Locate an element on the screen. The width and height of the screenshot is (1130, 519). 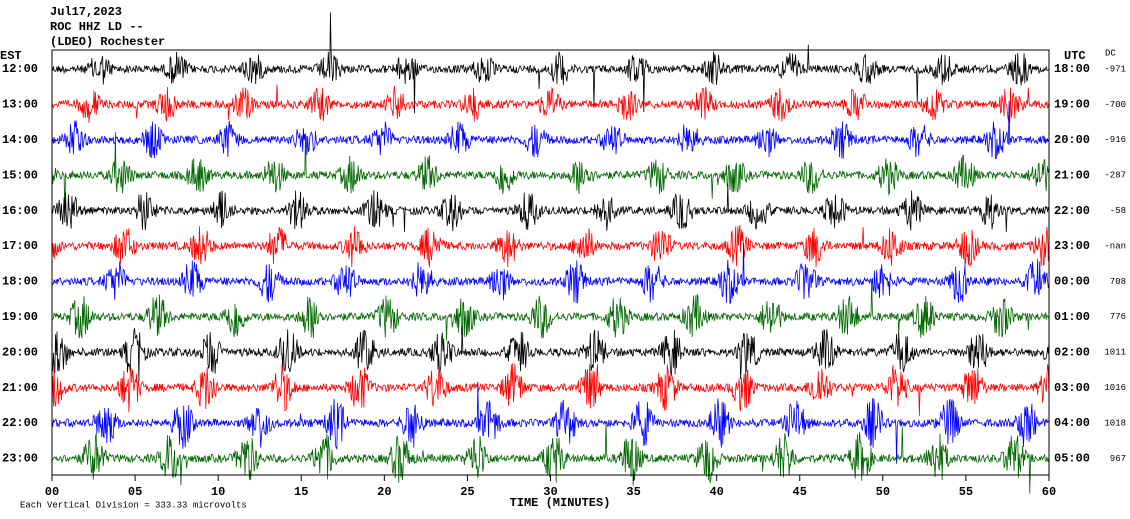
utc-label: 22:00 is located at coordinates (1072, 211).